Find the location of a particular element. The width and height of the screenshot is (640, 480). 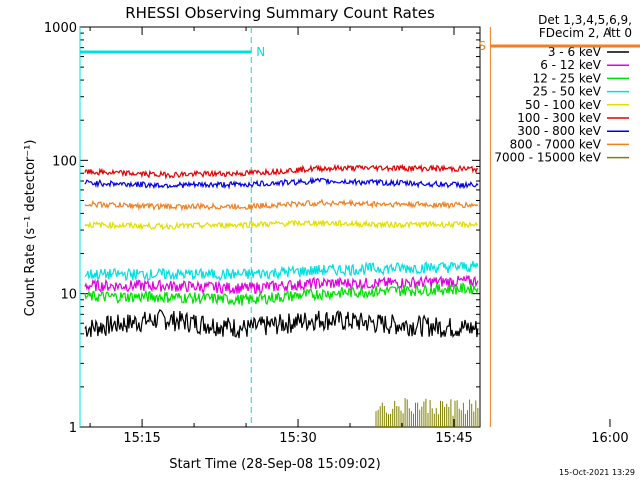

series-line-100-300keV is located at coordinates (281, 171).